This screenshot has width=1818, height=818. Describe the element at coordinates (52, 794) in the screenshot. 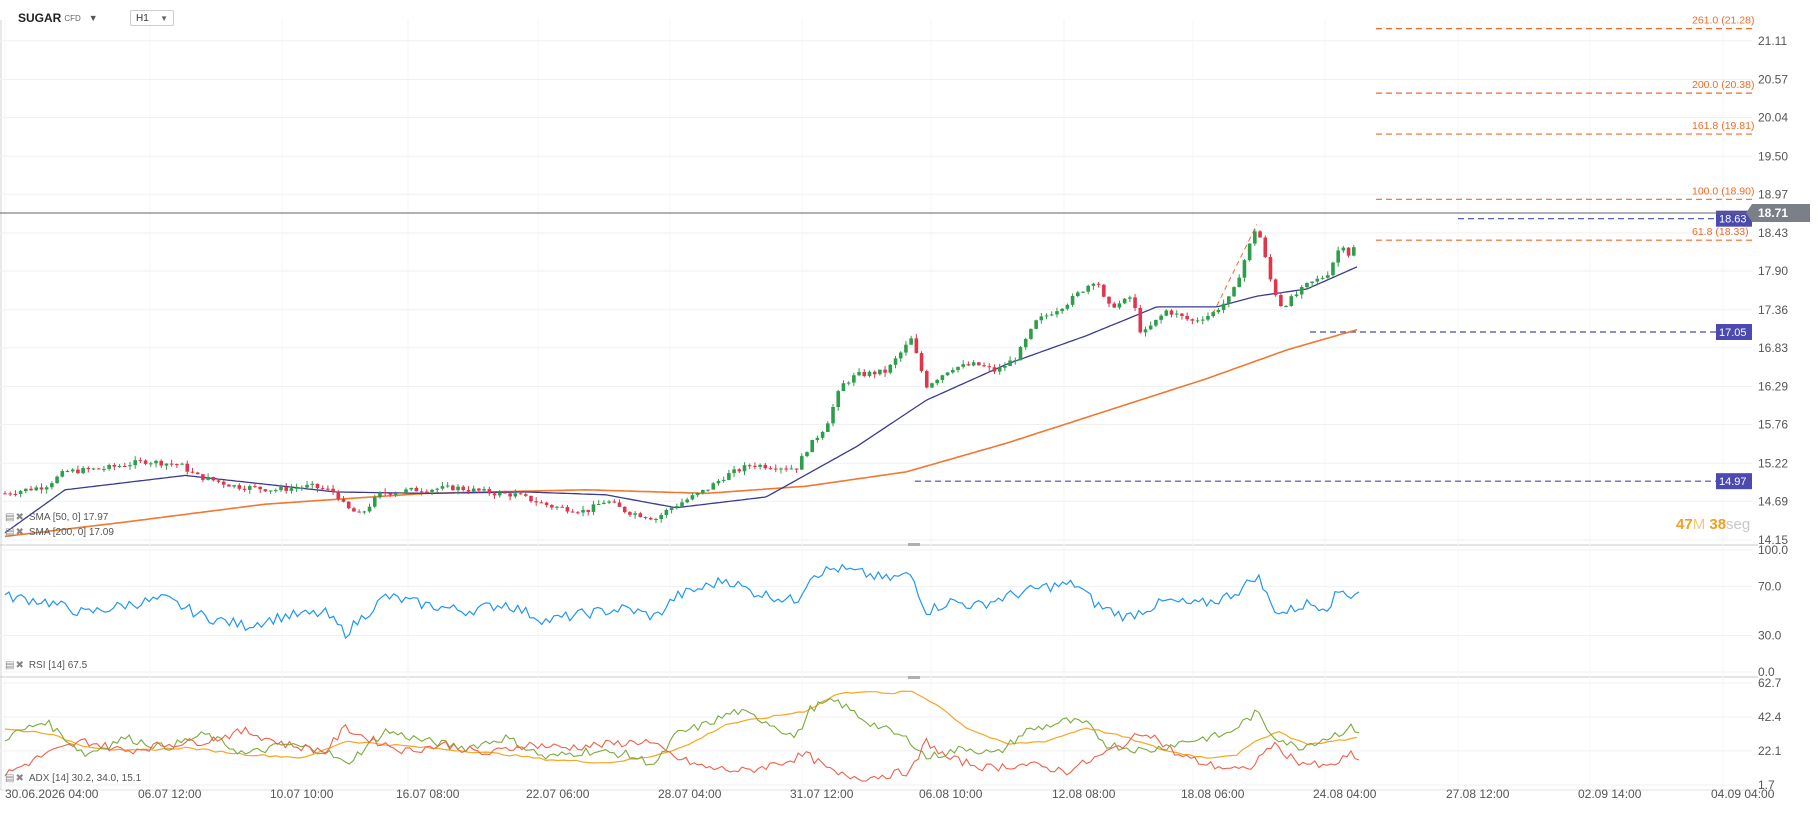

I see `time-axis-label: 30.06.2026 04:00` at that location.